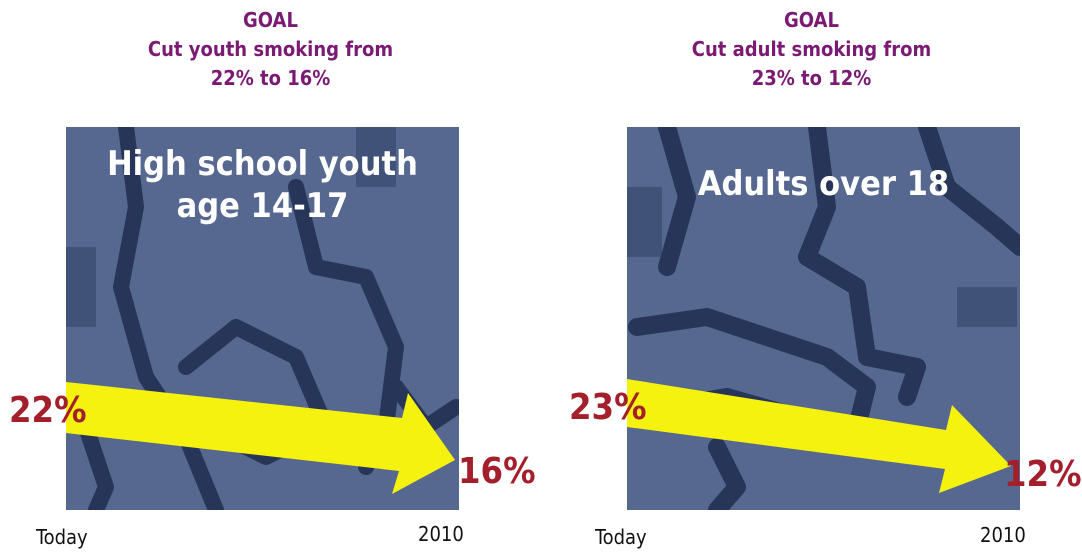 Image resolution: width=1082 pixels, height=559 pixels. I want to click on group-line-1: Adults over 18, so click(823, 184).